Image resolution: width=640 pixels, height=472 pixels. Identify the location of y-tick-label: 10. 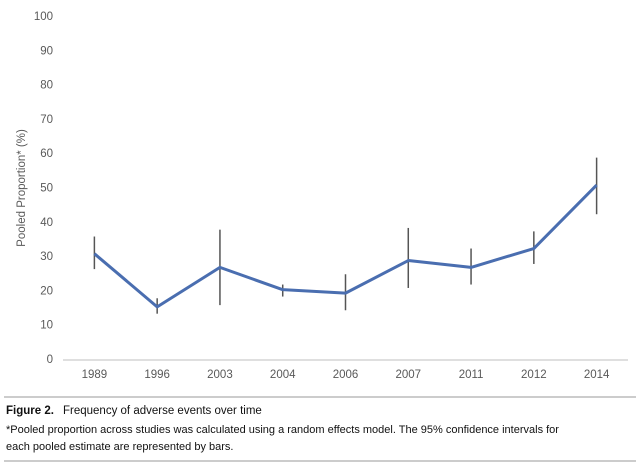
(46, 326).